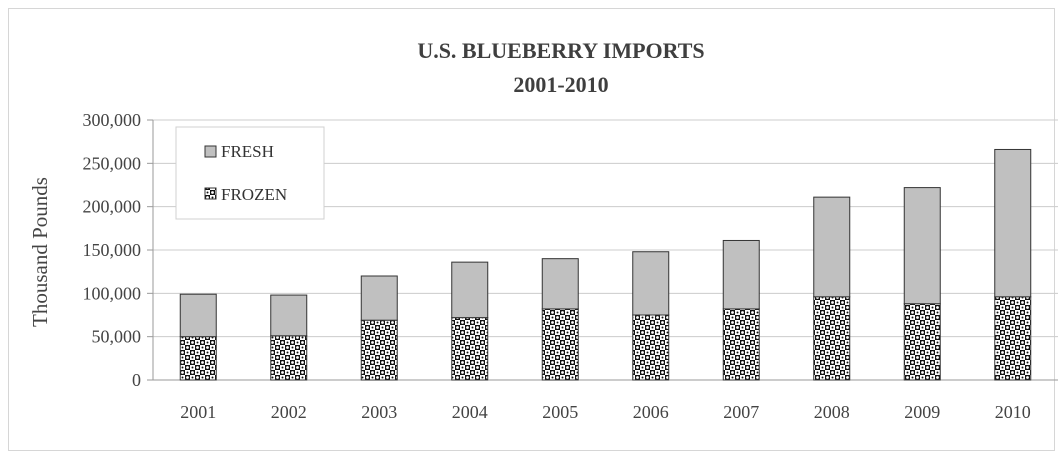 This screenshot has width=1063, height=459. What do you see at coordinates (651, 347) in the screenshot?
I see `bar-frozen-2006` at bounding box center [651, 347].